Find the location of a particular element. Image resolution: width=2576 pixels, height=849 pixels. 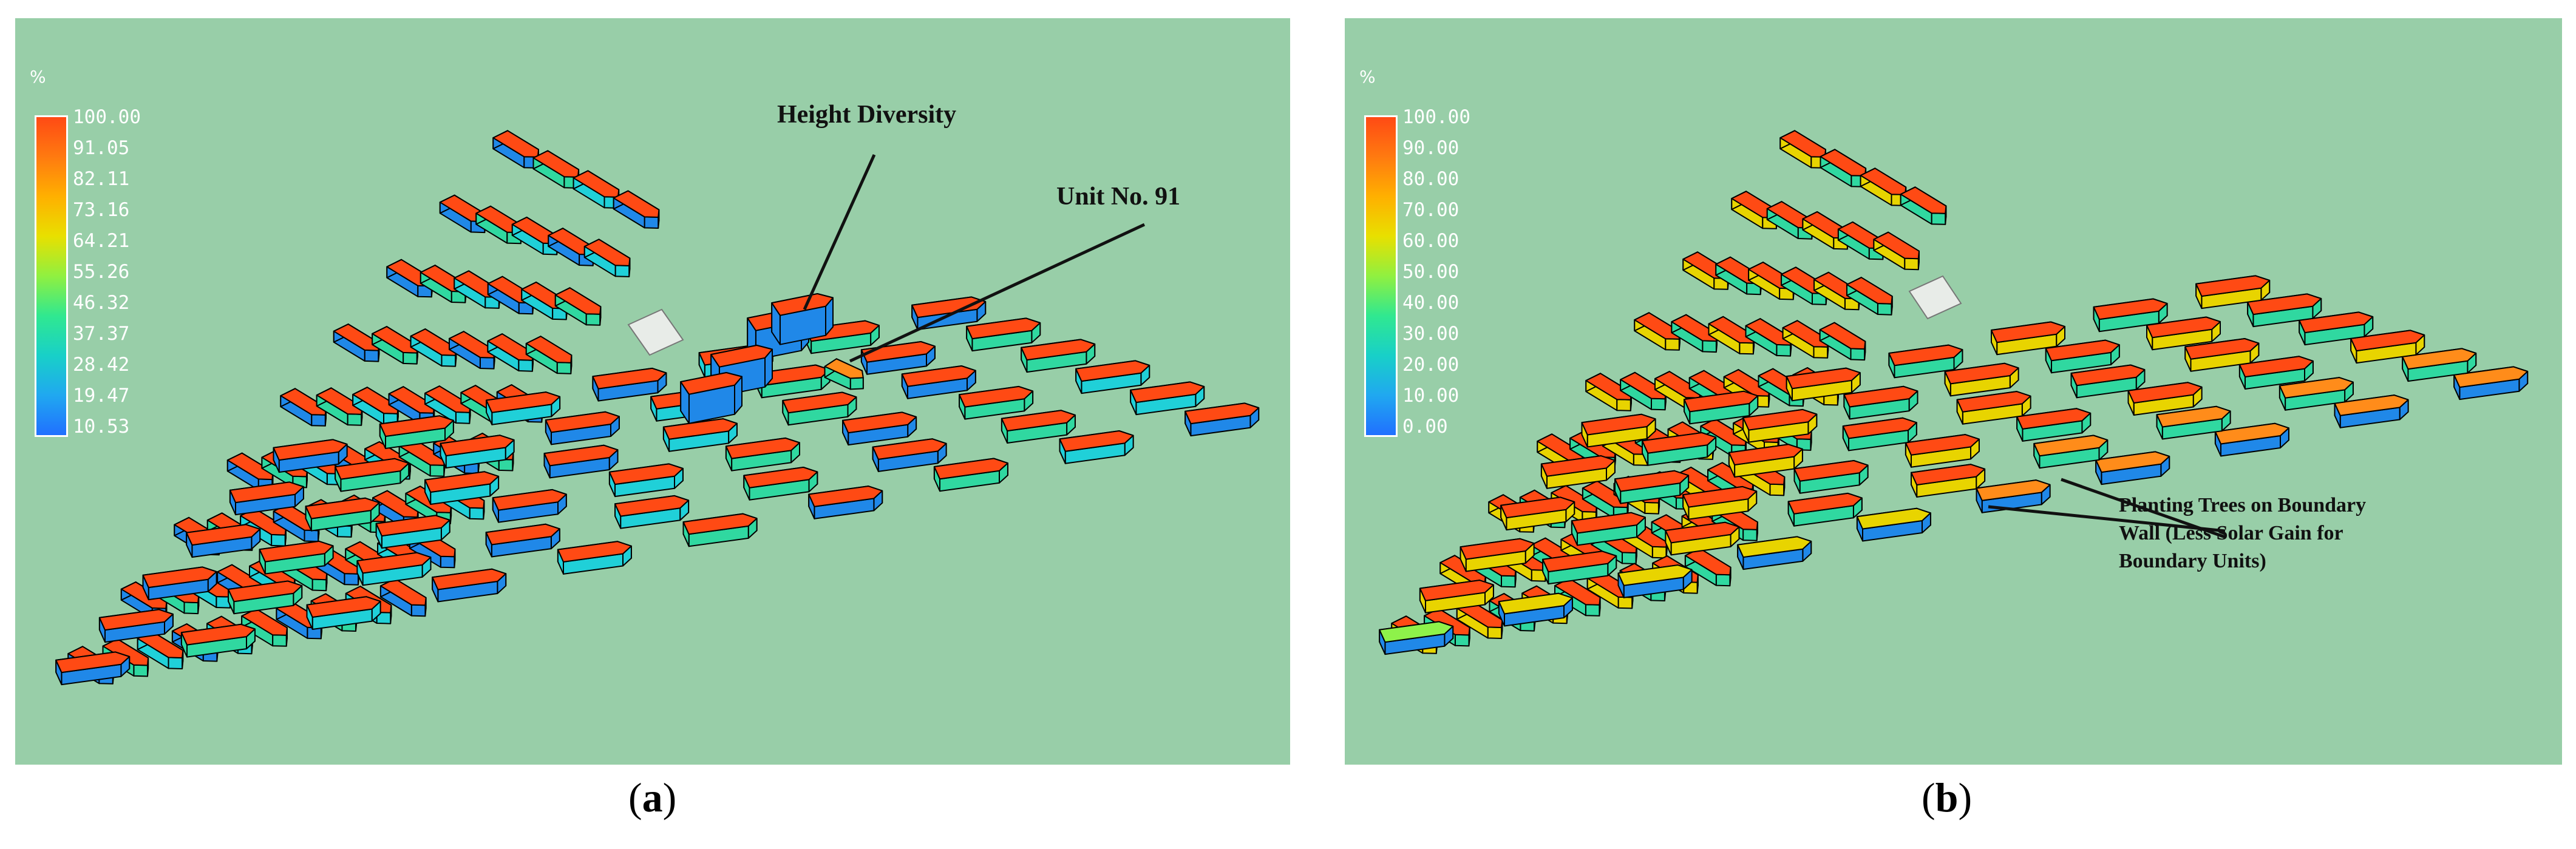

legend-tick-label: 80.00 is located at coordinates (1431, 179).